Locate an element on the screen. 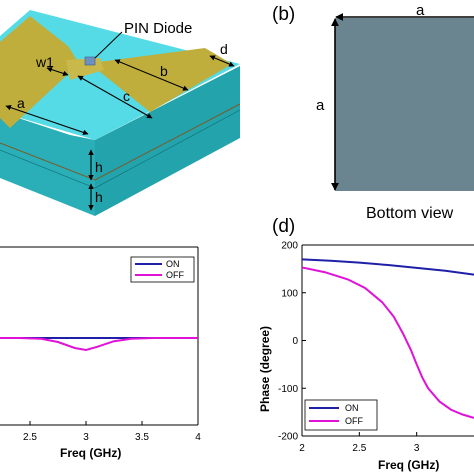  dim-w1-arrow is located at coordinates (57, 71).